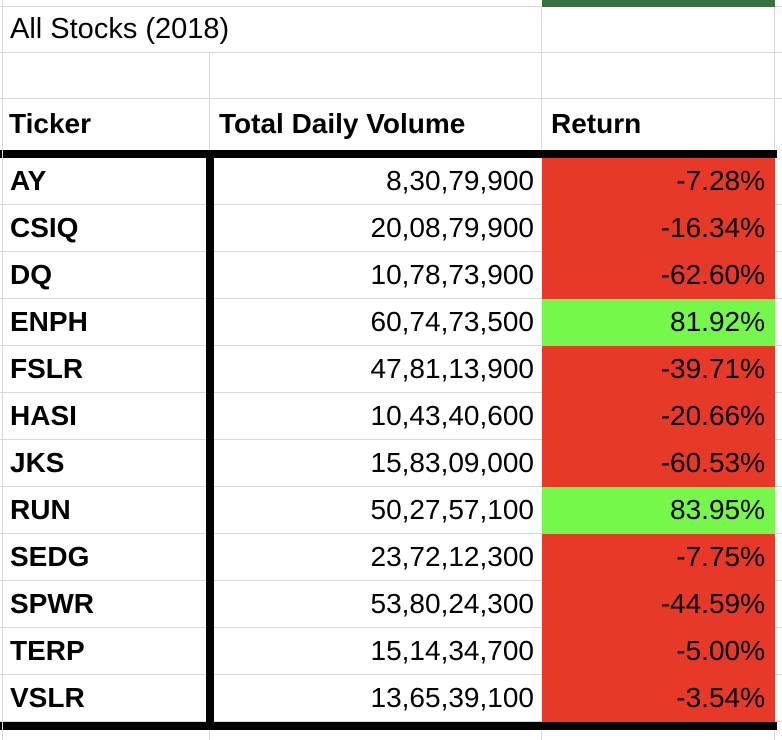 The height and width of the screenshot is (740, 782). I want to click on title-row: All Stocks (2018), so click(391, 30).